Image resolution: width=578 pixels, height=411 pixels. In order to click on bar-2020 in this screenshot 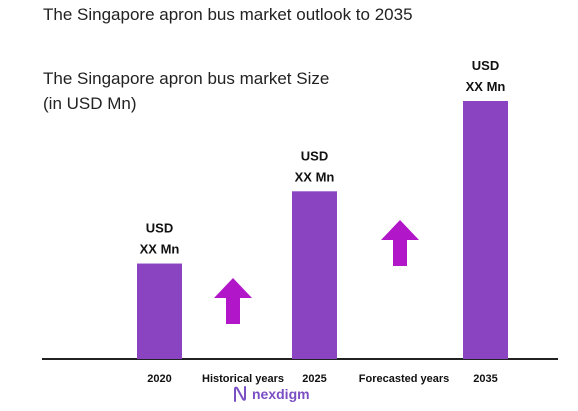, I will do `click(159, 311)`.